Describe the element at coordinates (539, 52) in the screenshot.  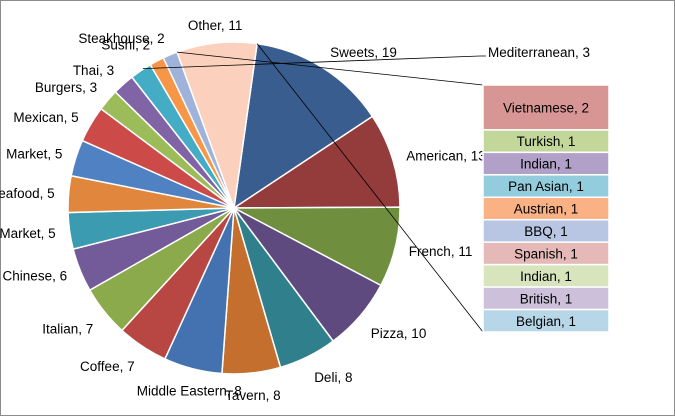
I see `slice-label-mediterranean-16: Mediterranean, 3` at that location.